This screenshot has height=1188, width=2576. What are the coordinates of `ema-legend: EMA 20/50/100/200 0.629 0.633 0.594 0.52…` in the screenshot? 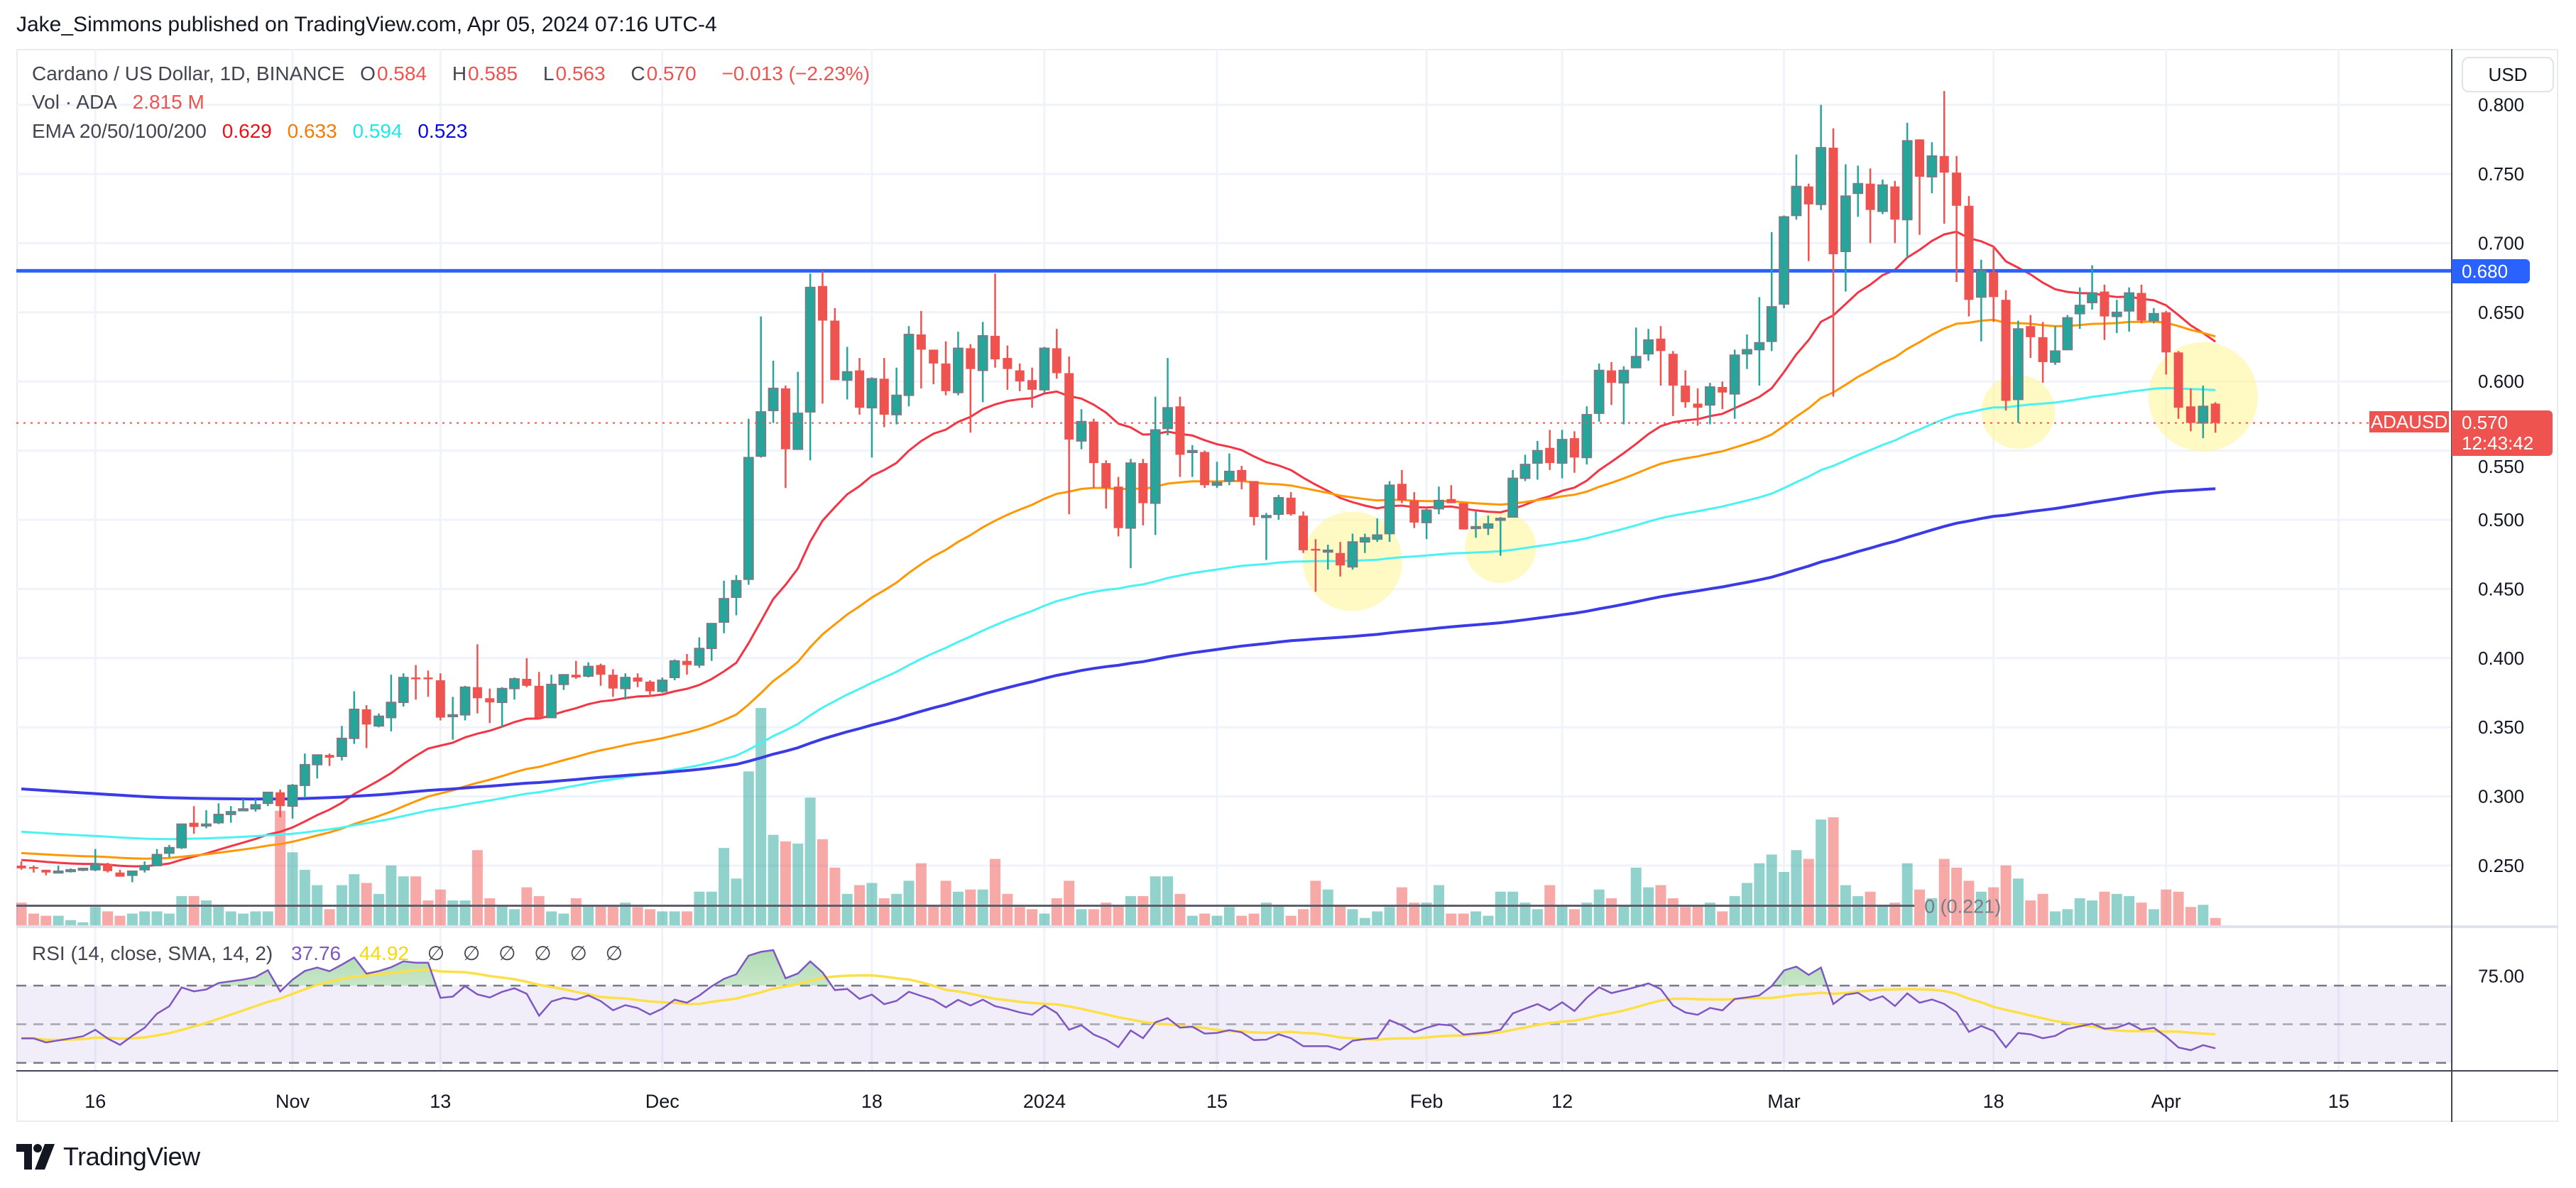 It's located at (254, 131).